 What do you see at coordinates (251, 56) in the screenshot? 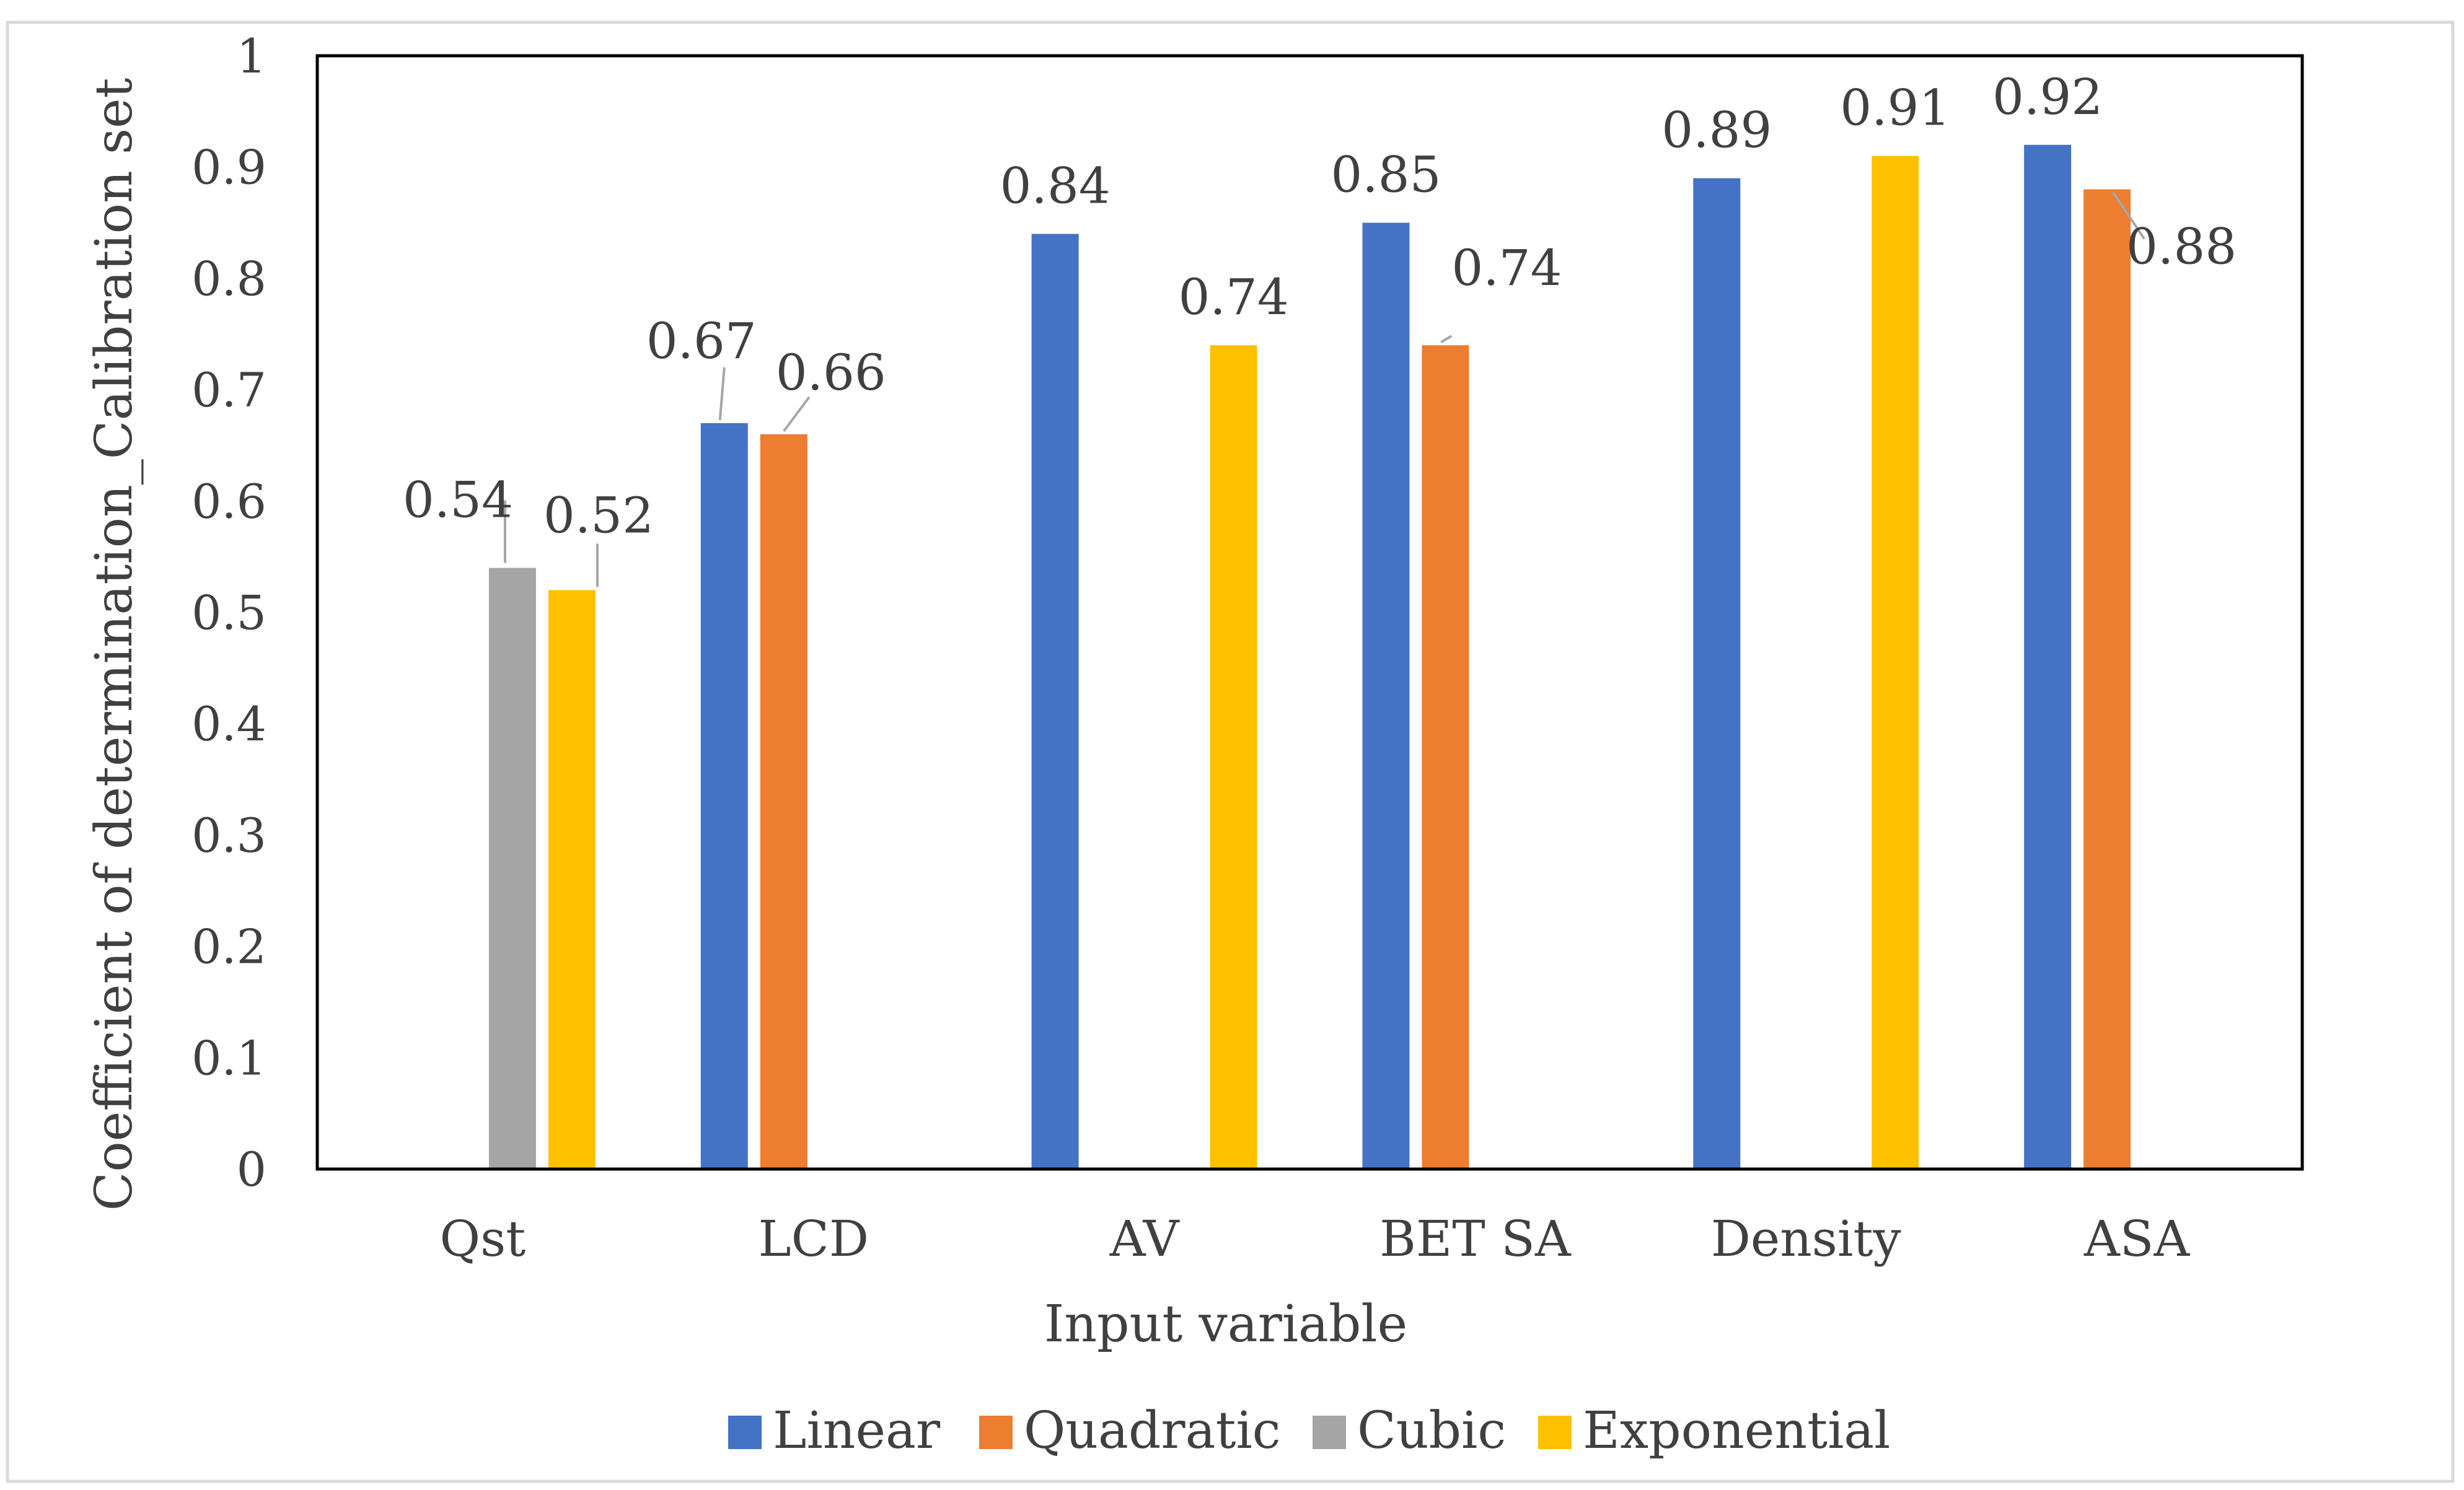
I see `y-tick-label: 1` at bounding box center [251, 56].